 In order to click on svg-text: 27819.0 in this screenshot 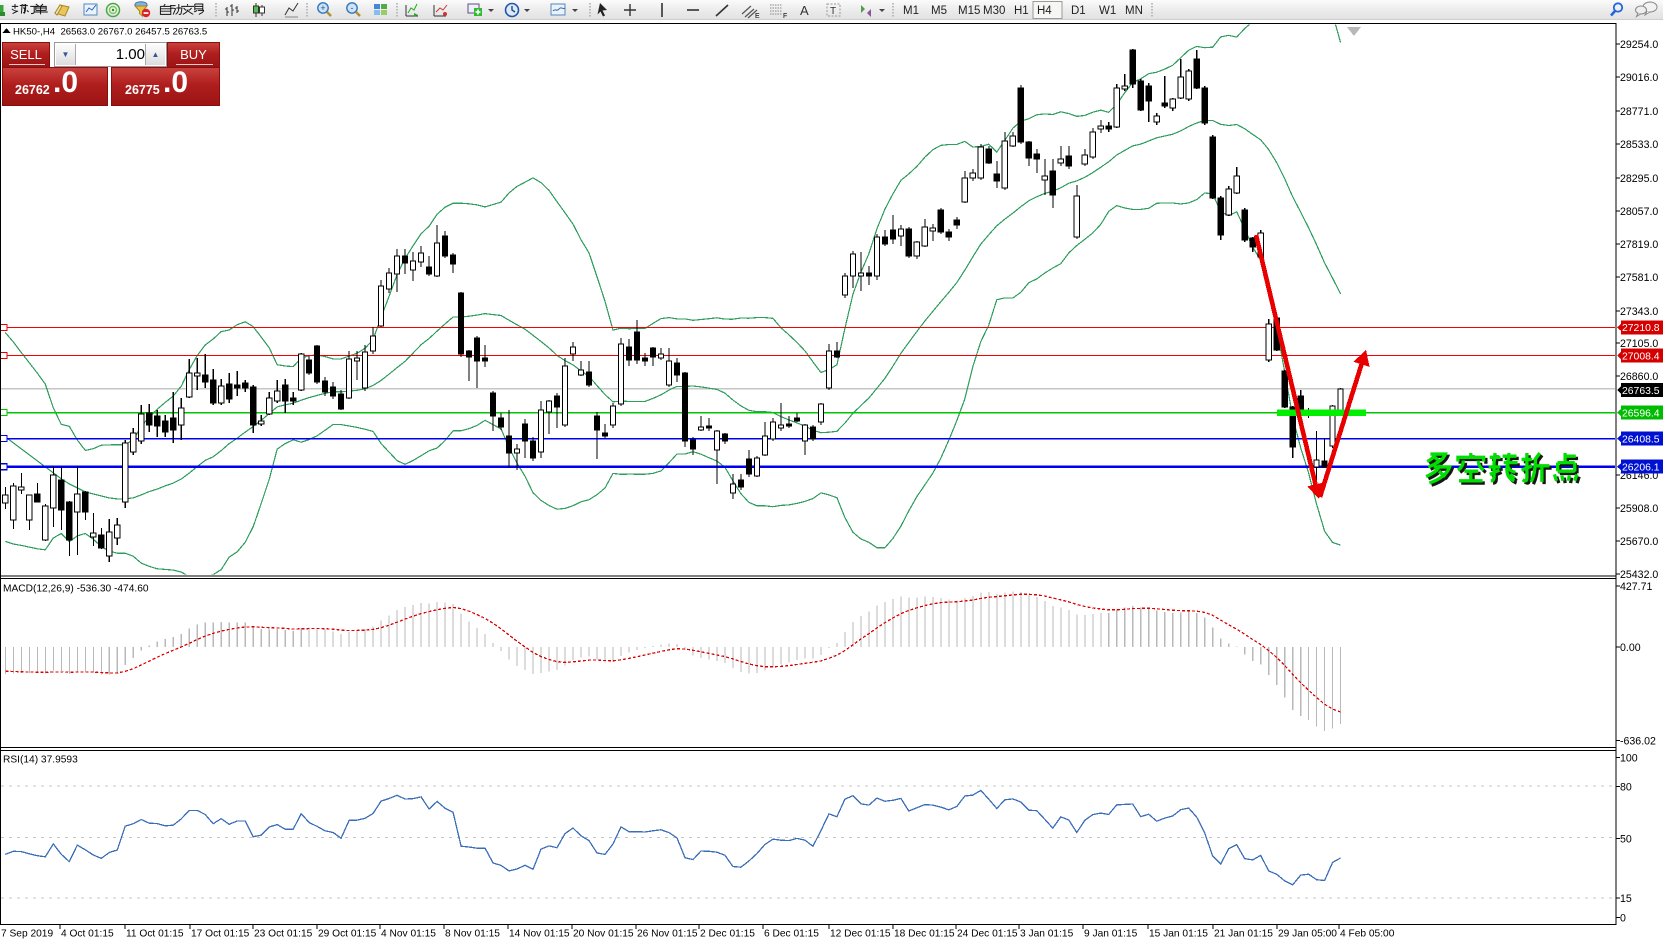, I will do `click(1639, 245)`.